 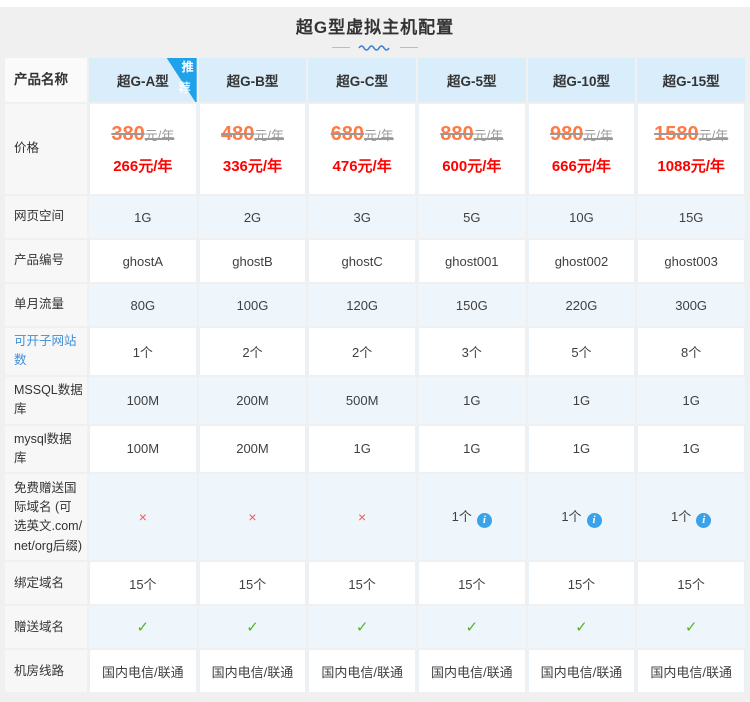 What do you see at coordinates (143, 149) in the screenshot?
I see `price-cell: 380元/年 266元/年` at bounding box center [143, 149].